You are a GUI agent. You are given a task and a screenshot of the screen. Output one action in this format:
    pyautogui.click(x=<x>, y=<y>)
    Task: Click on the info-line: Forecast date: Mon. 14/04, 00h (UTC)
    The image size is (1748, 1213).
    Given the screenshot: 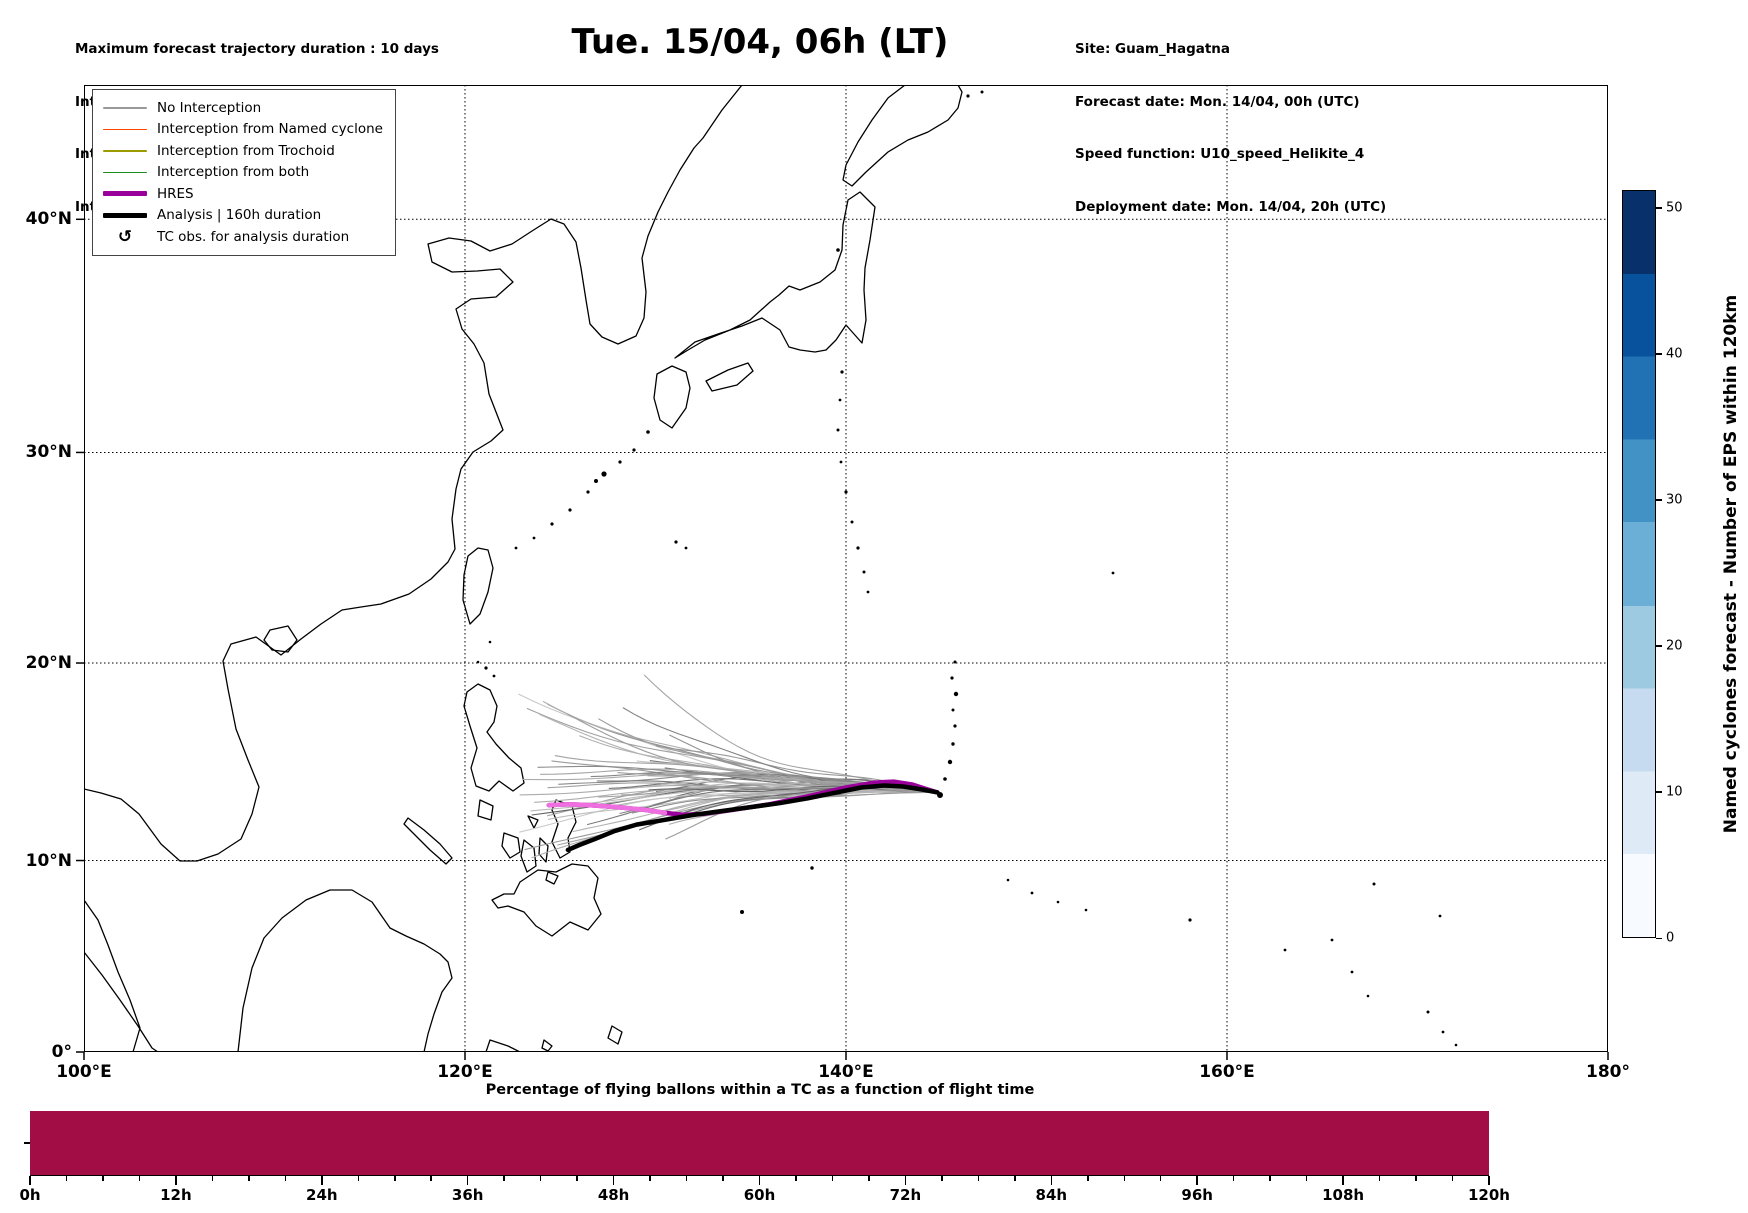 What is the action you would take?
    pyautogui.click(x=1217, y=101)
    